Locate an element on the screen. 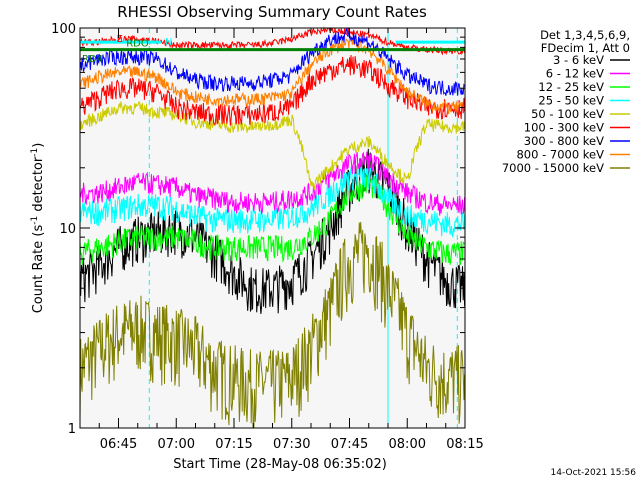 The height and width of the screenshot is (480, 640). y-axis-label: Count Rate (s-1 detector-1) is located at coordinates (38, 228).